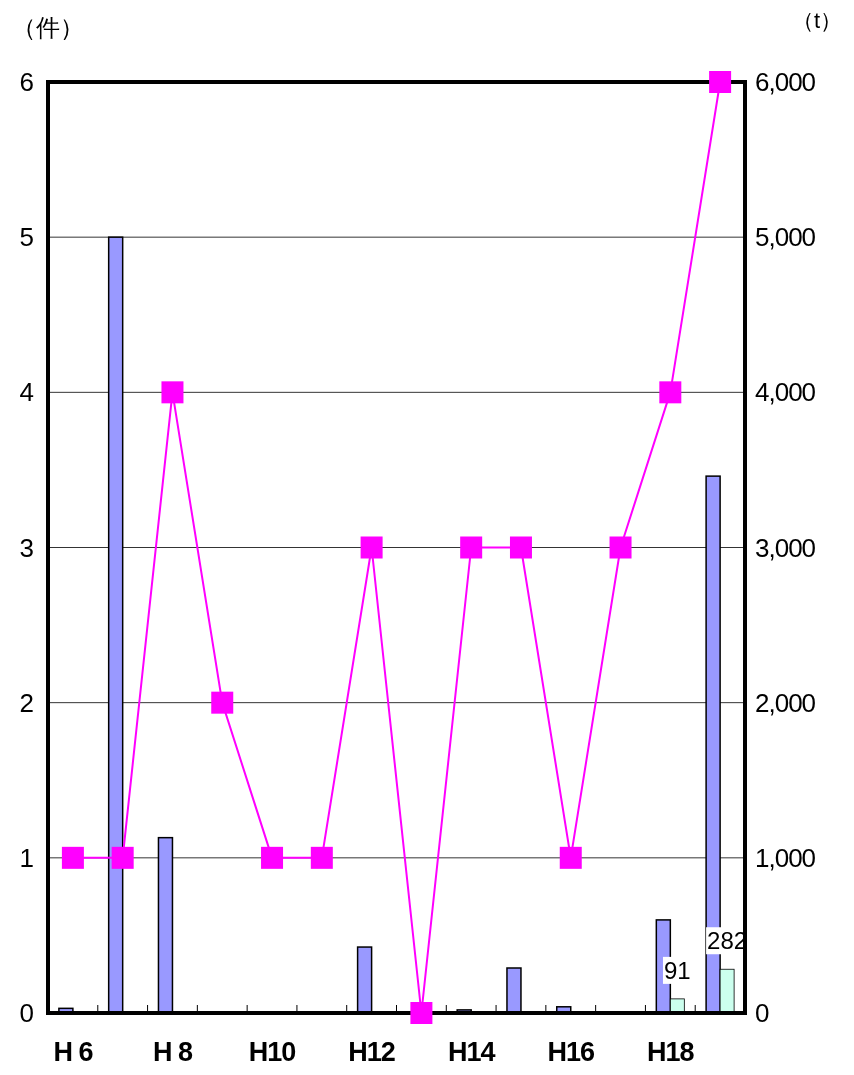 This screenshot has width=854, height=1075. What do you see at coordinates (785, 702) in the screenshot?
I see `y2-tick-label: 2,000` at bounding box center [785, 702].